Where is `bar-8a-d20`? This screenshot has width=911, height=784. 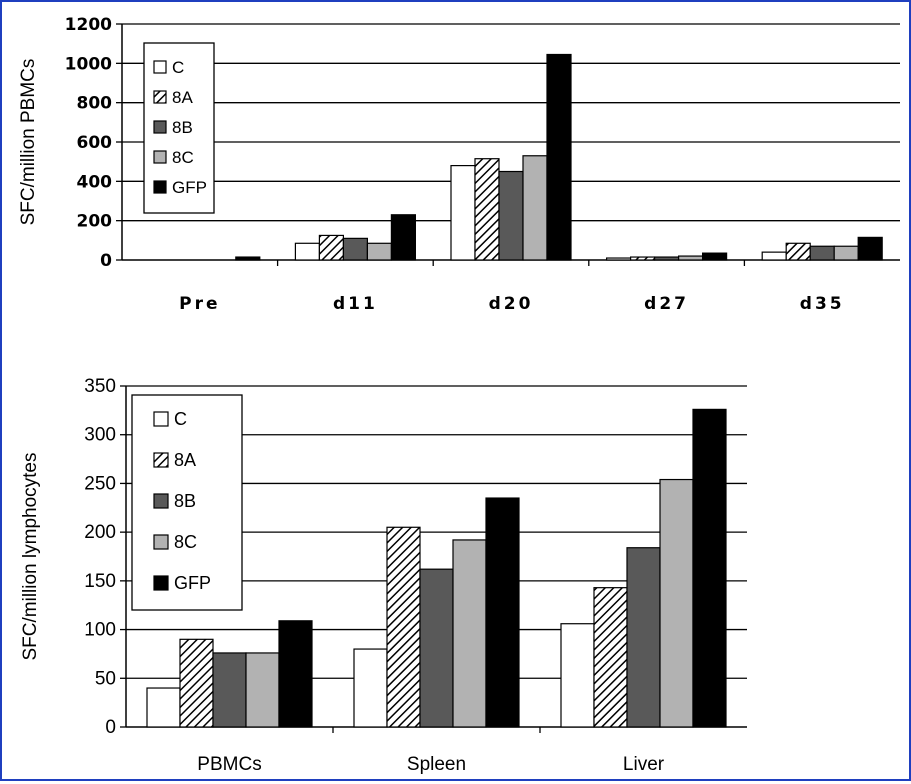
bar-8a-d20 is located at coordinates (487, 209).